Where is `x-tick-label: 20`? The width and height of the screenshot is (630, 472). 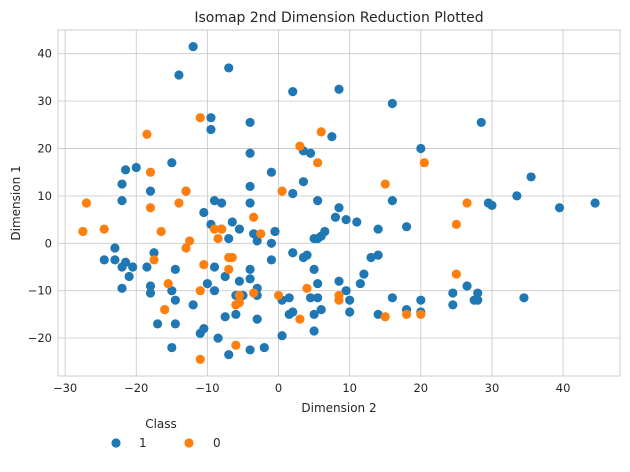 x-tick-label: 20 is located at coordinates (420, 388).